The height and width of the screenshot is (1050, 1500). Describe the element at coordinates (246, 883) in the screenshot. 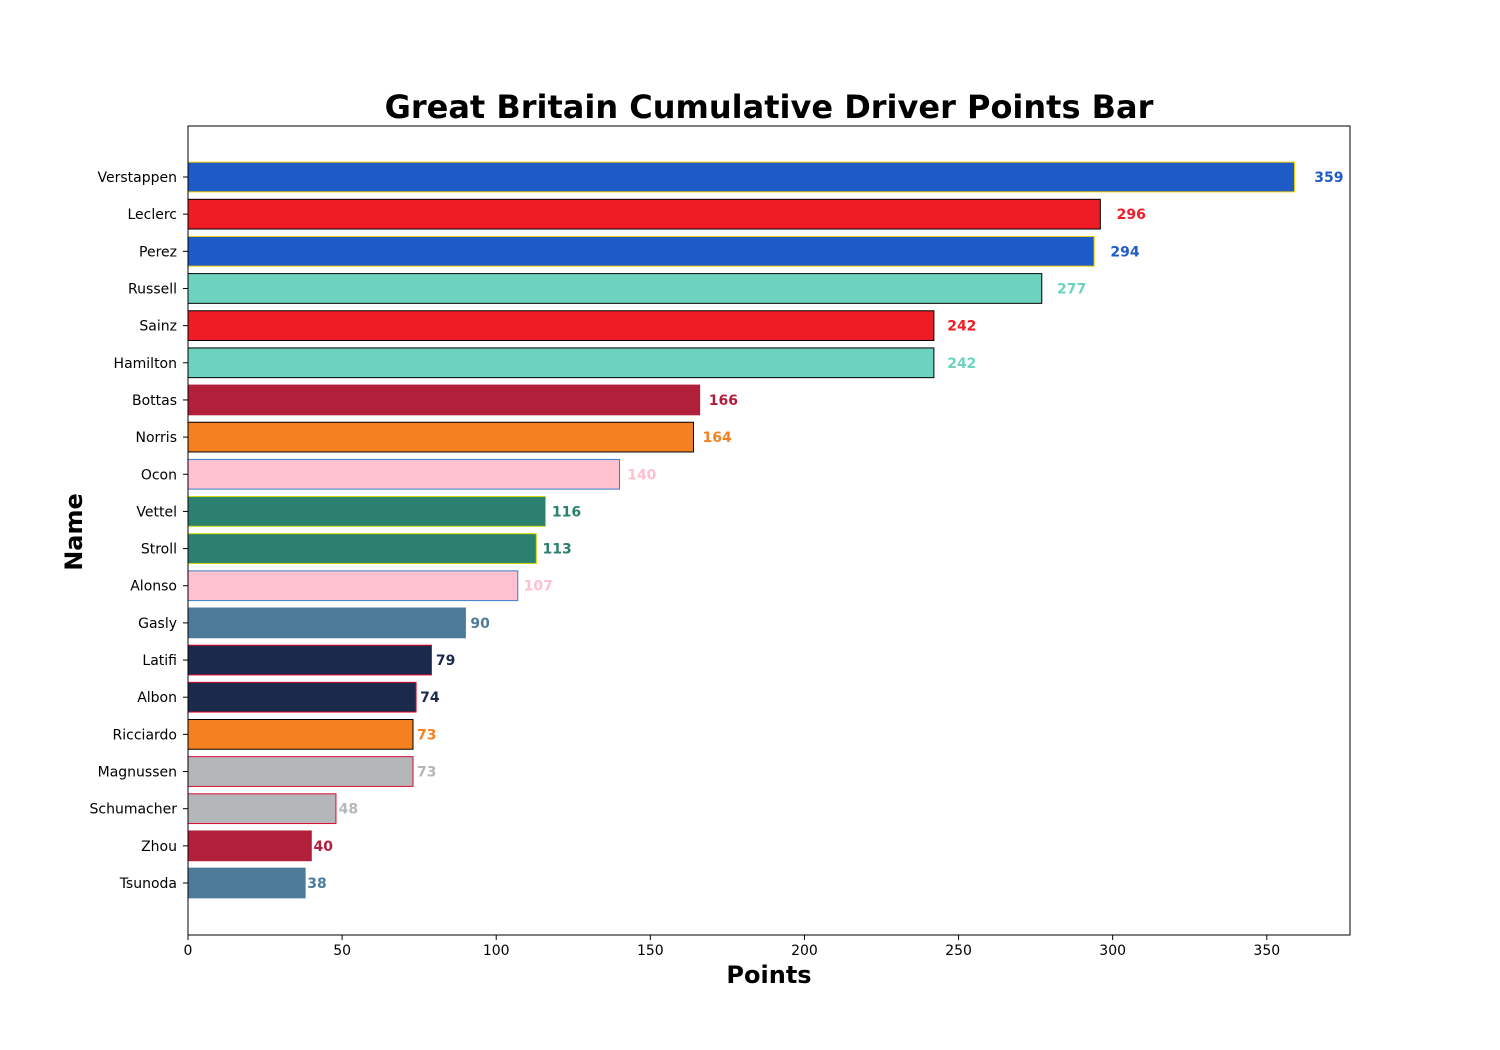

I see `bar-tsunoda` at that location.